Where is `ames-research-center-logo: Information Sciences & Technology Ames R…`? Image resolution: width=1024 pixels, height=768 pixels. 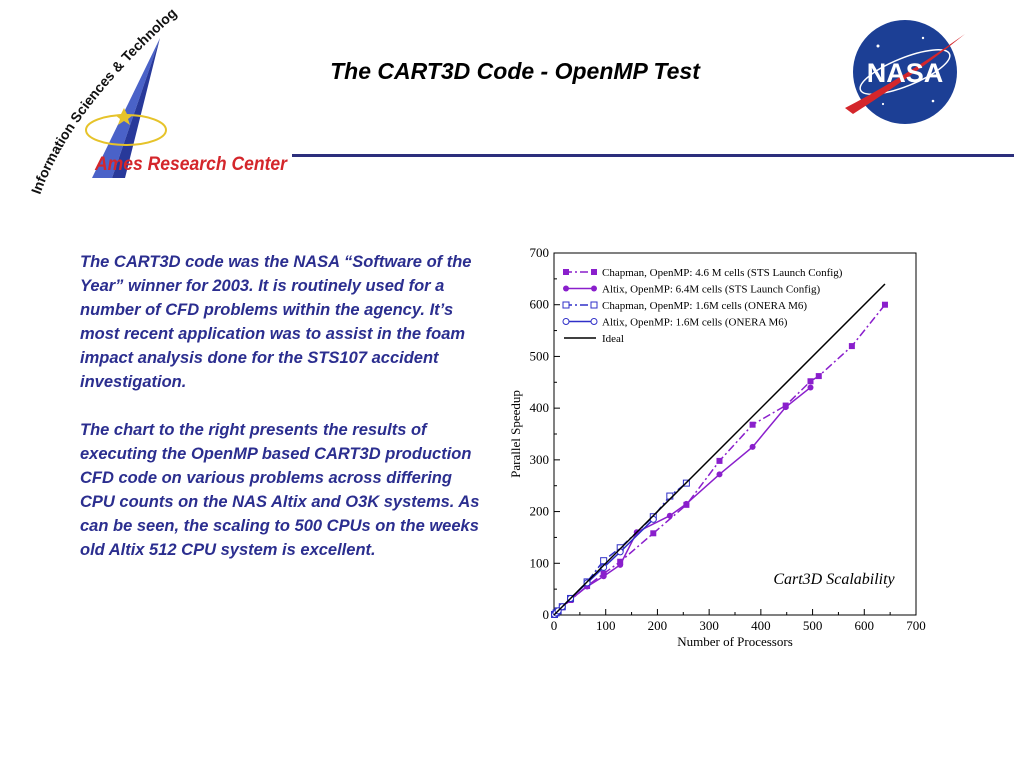 ames-research-center-logo: Information Sciences & Technology Ames R… is located at coordinates (144, 98).